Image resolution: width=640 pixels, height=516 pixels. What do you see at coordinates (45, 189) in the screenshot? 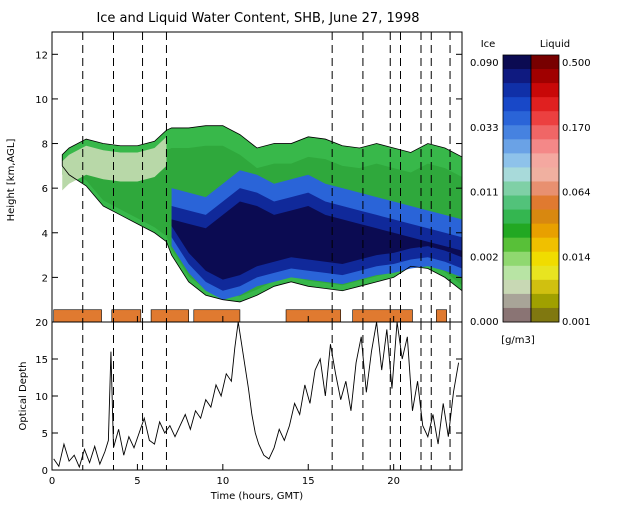
I see `top-y-tick-label: 6` at bounding box center [45, 189].